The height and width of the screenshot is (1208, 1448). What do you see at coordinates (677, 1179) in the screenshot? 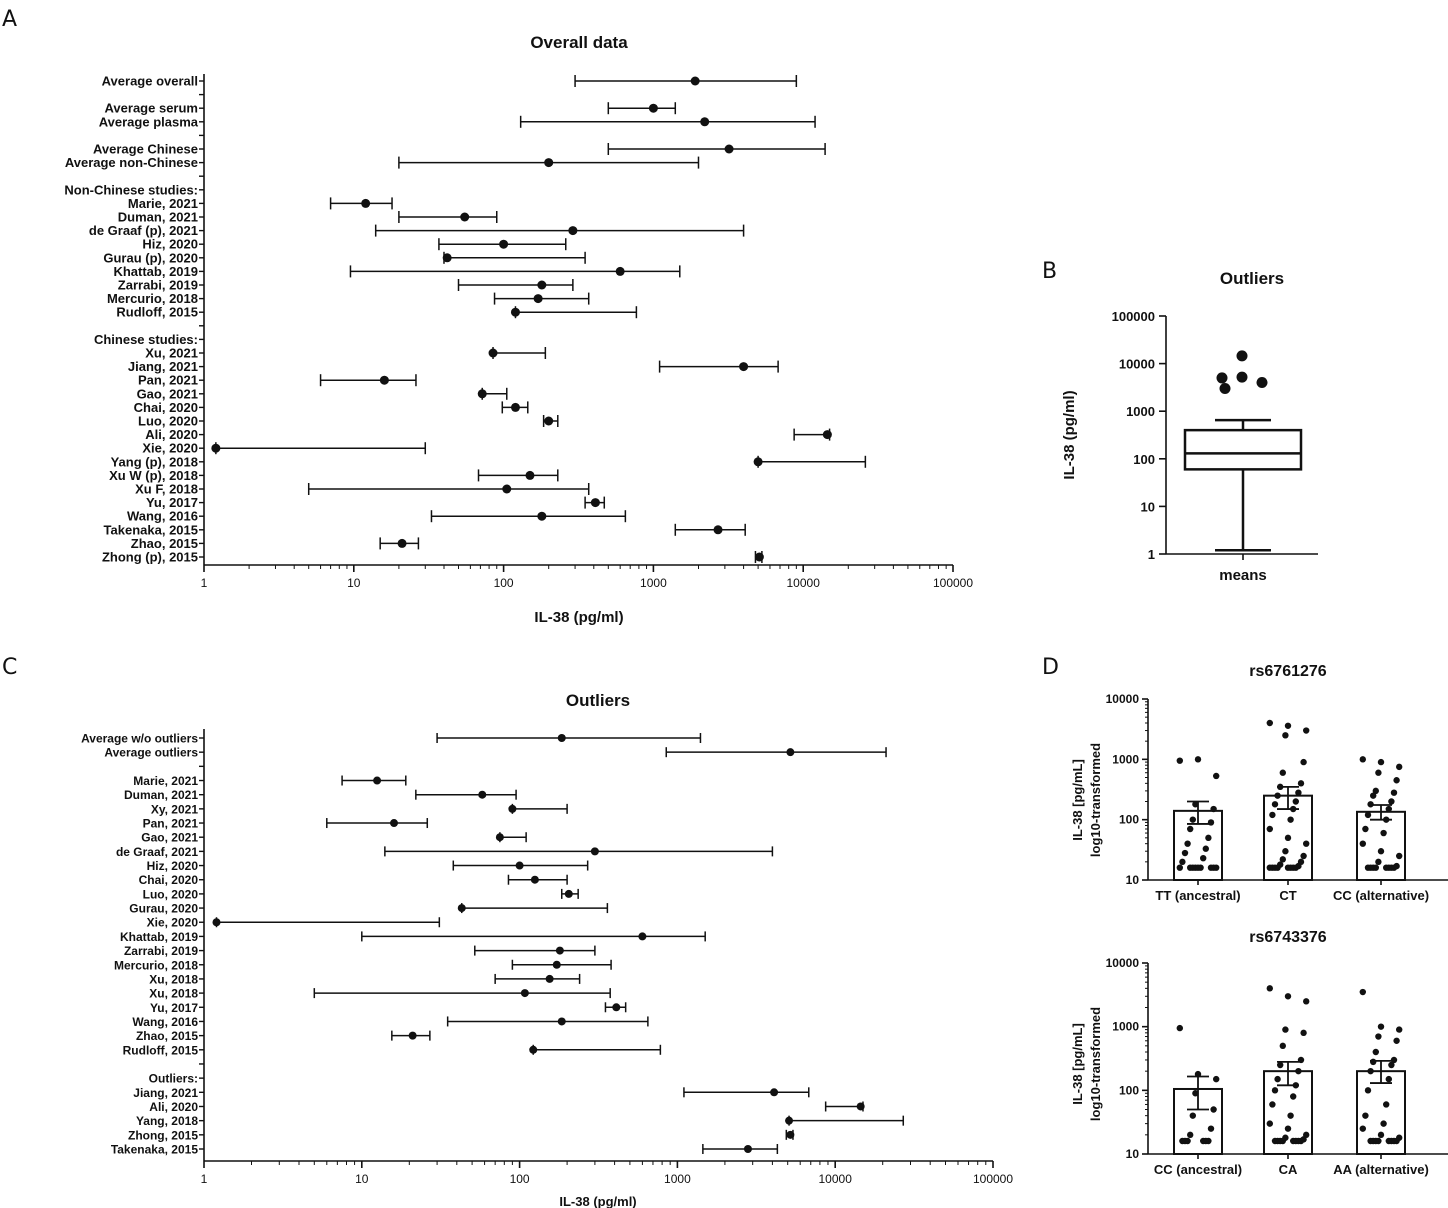
I see `x-tick-label: 1000` at bounding box center [677, 1179].